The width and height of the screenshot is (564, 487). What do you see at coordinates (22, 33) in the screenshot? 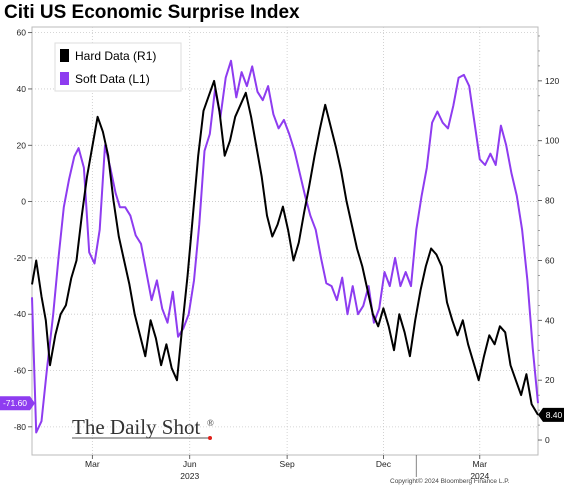
I see `left-tick-label: 60` at bounding box center [22, 33].